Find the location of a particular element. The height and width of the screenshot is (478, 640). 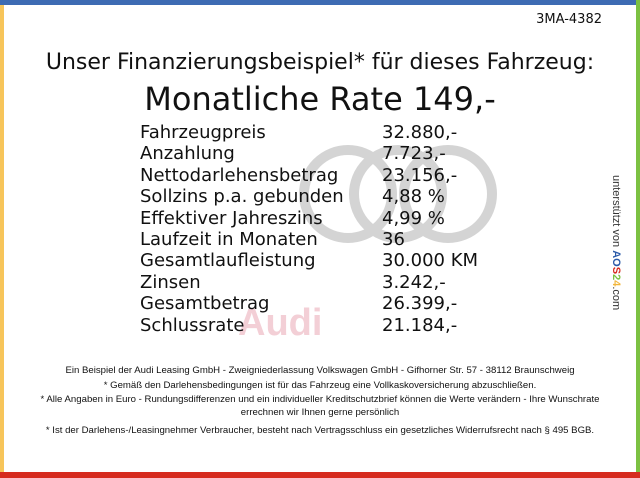

border-top is located at coordinates (320, 2).